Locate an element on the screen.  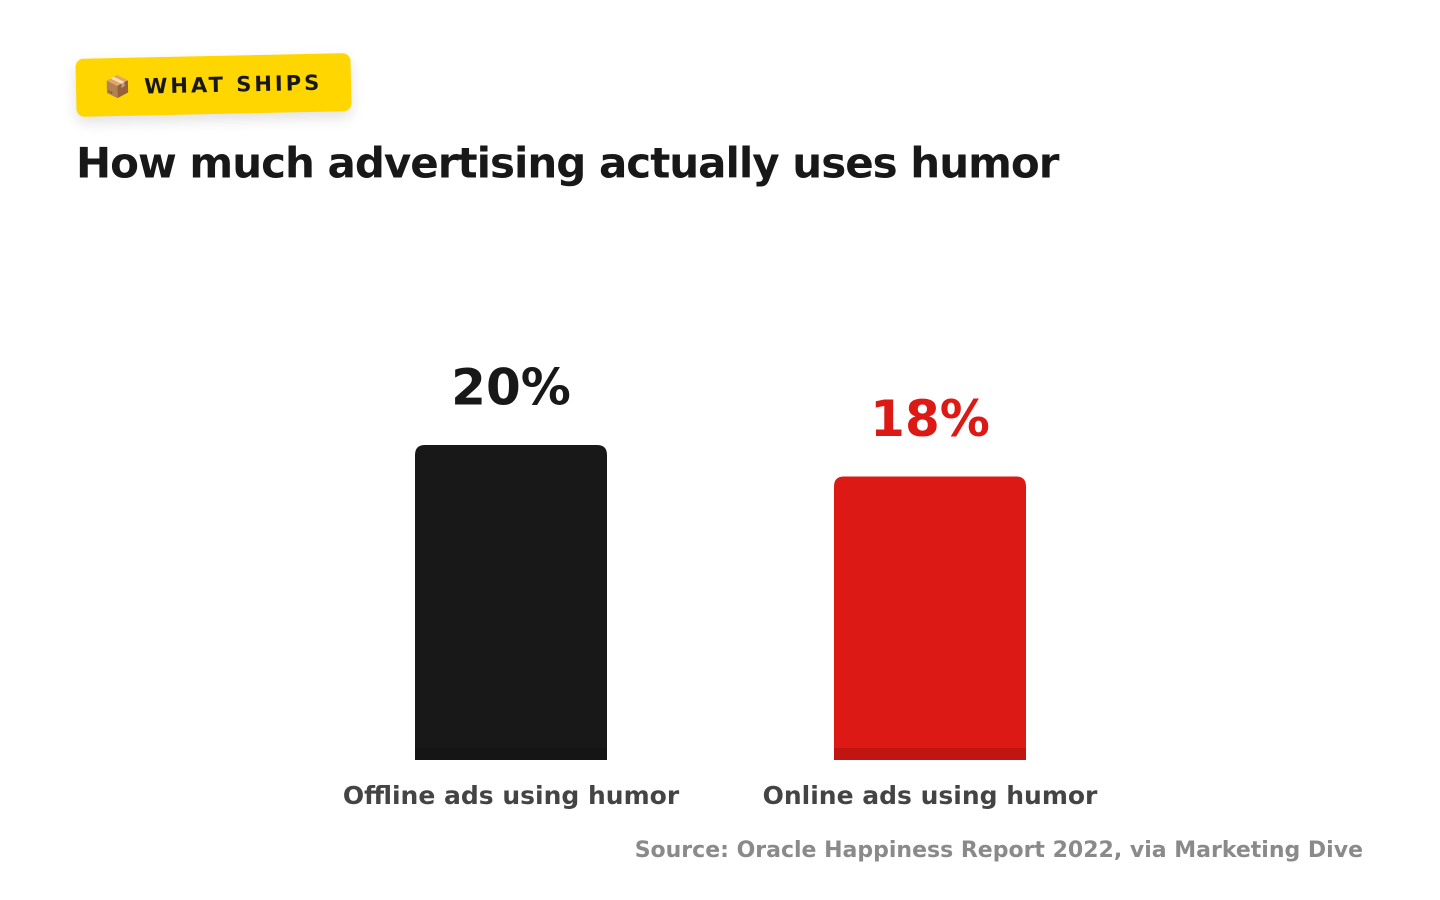
category-label: Online ads using humor is located at coordinates (930, 795).